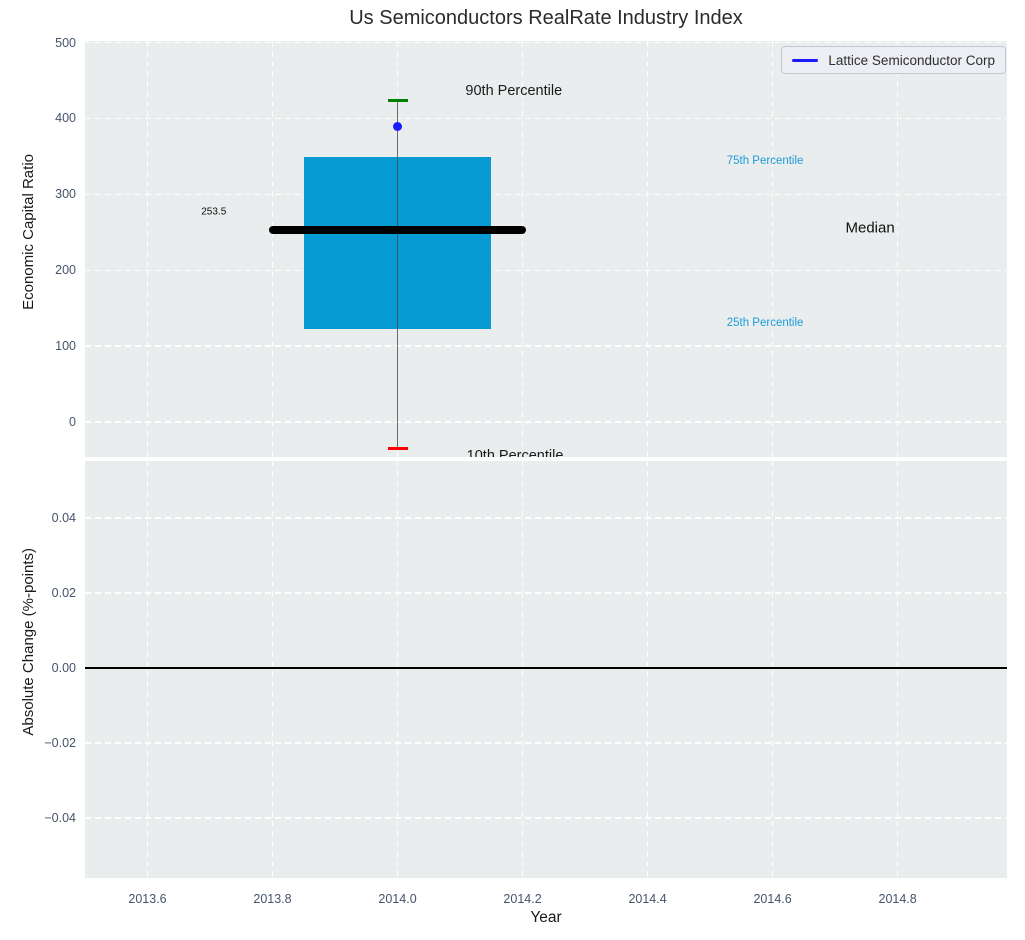  I want to click on zero-line, so click(546, 668).